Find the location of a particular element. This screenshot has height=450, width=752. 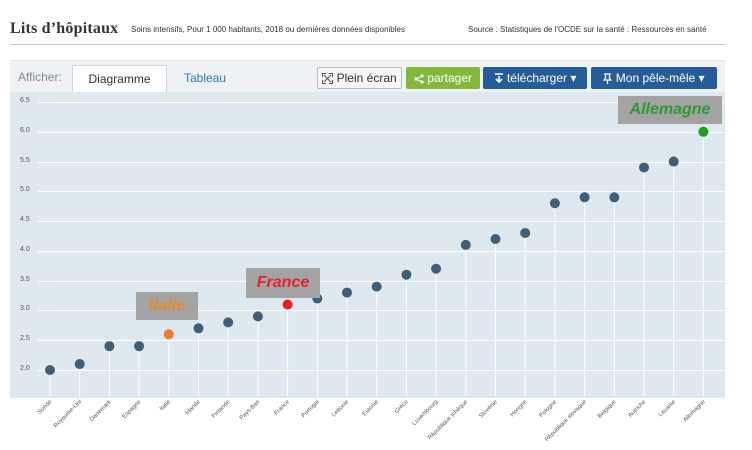

x-tick-label: Belgique is located at coordinates (607, 409).